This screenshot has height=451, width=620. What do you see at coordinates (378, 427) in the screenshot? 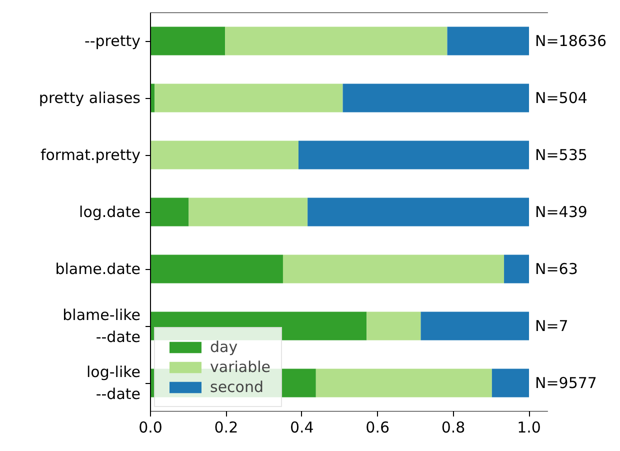
I see `x-tick-label: 0.6` at bounding box center [378, 427].